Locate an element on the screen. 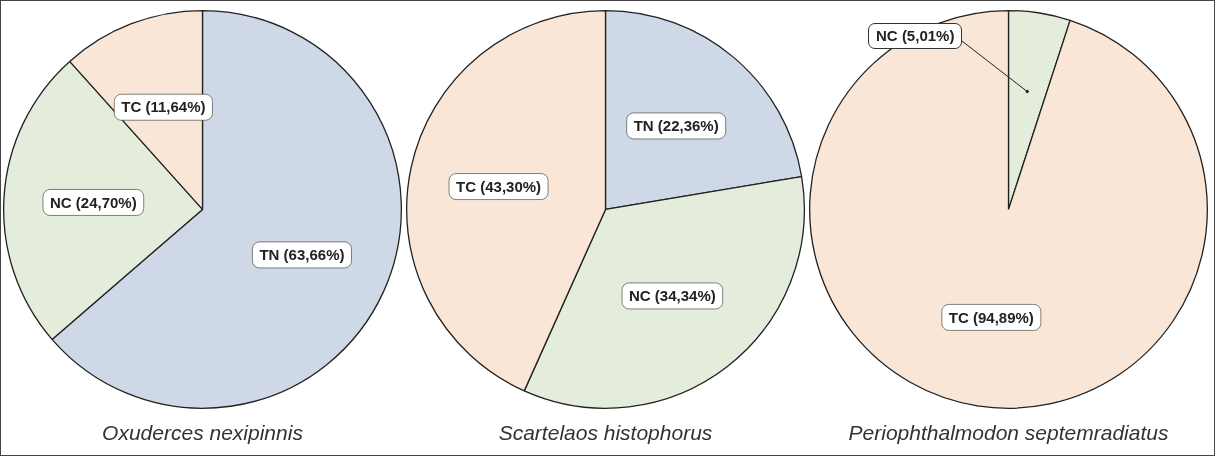  data-label: (43,30%) is located at coordinates (511, 186).